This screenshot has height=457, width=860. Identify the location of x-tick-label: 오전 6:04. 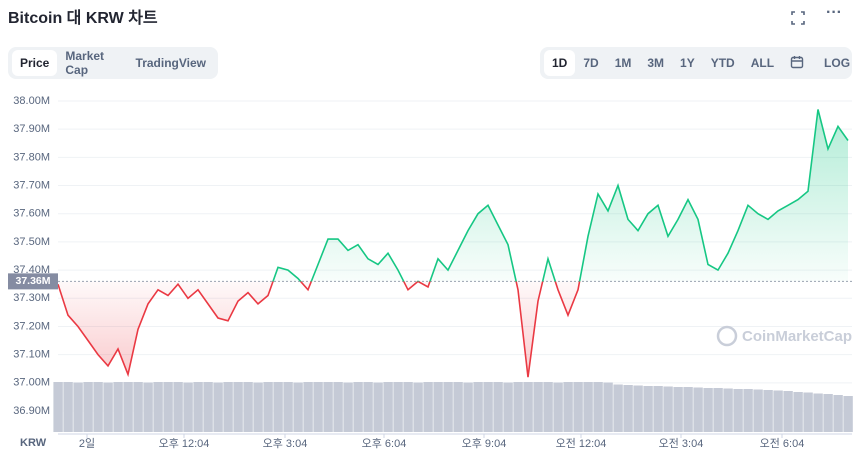
(782, 443).